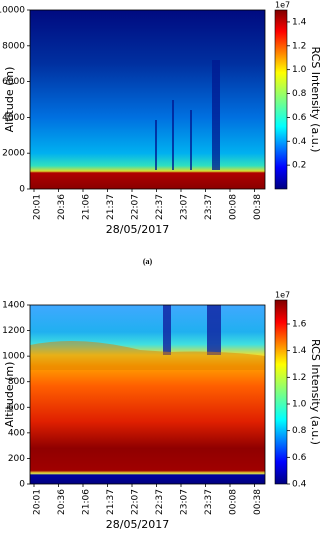  I want to click on y-tick-label: 200, so click(16, 459).